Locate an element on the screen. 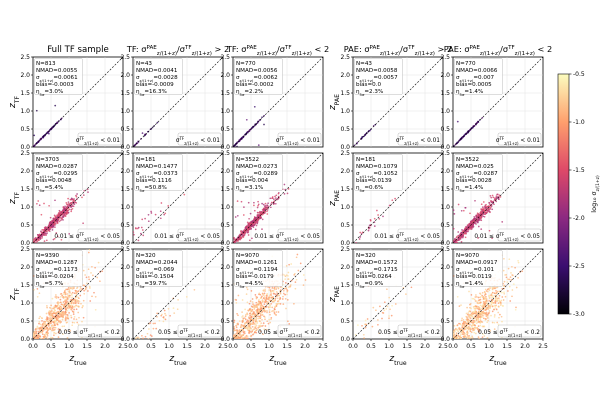 This screenshot has width=600, height=404. bin-label-small-error: σTFz/(1+z) < 0.01 is located at coordinates (298, 141).